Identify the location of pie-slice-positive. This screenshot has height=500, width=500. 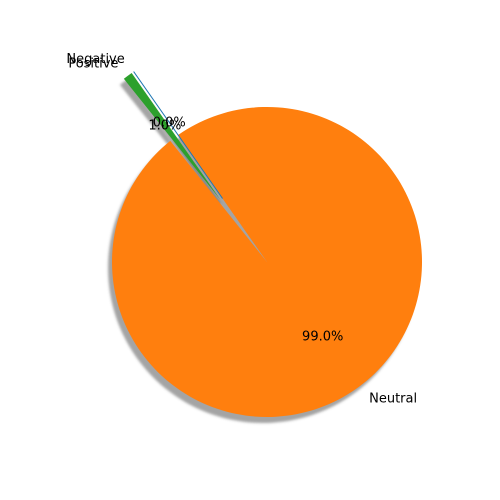
(172, 136).